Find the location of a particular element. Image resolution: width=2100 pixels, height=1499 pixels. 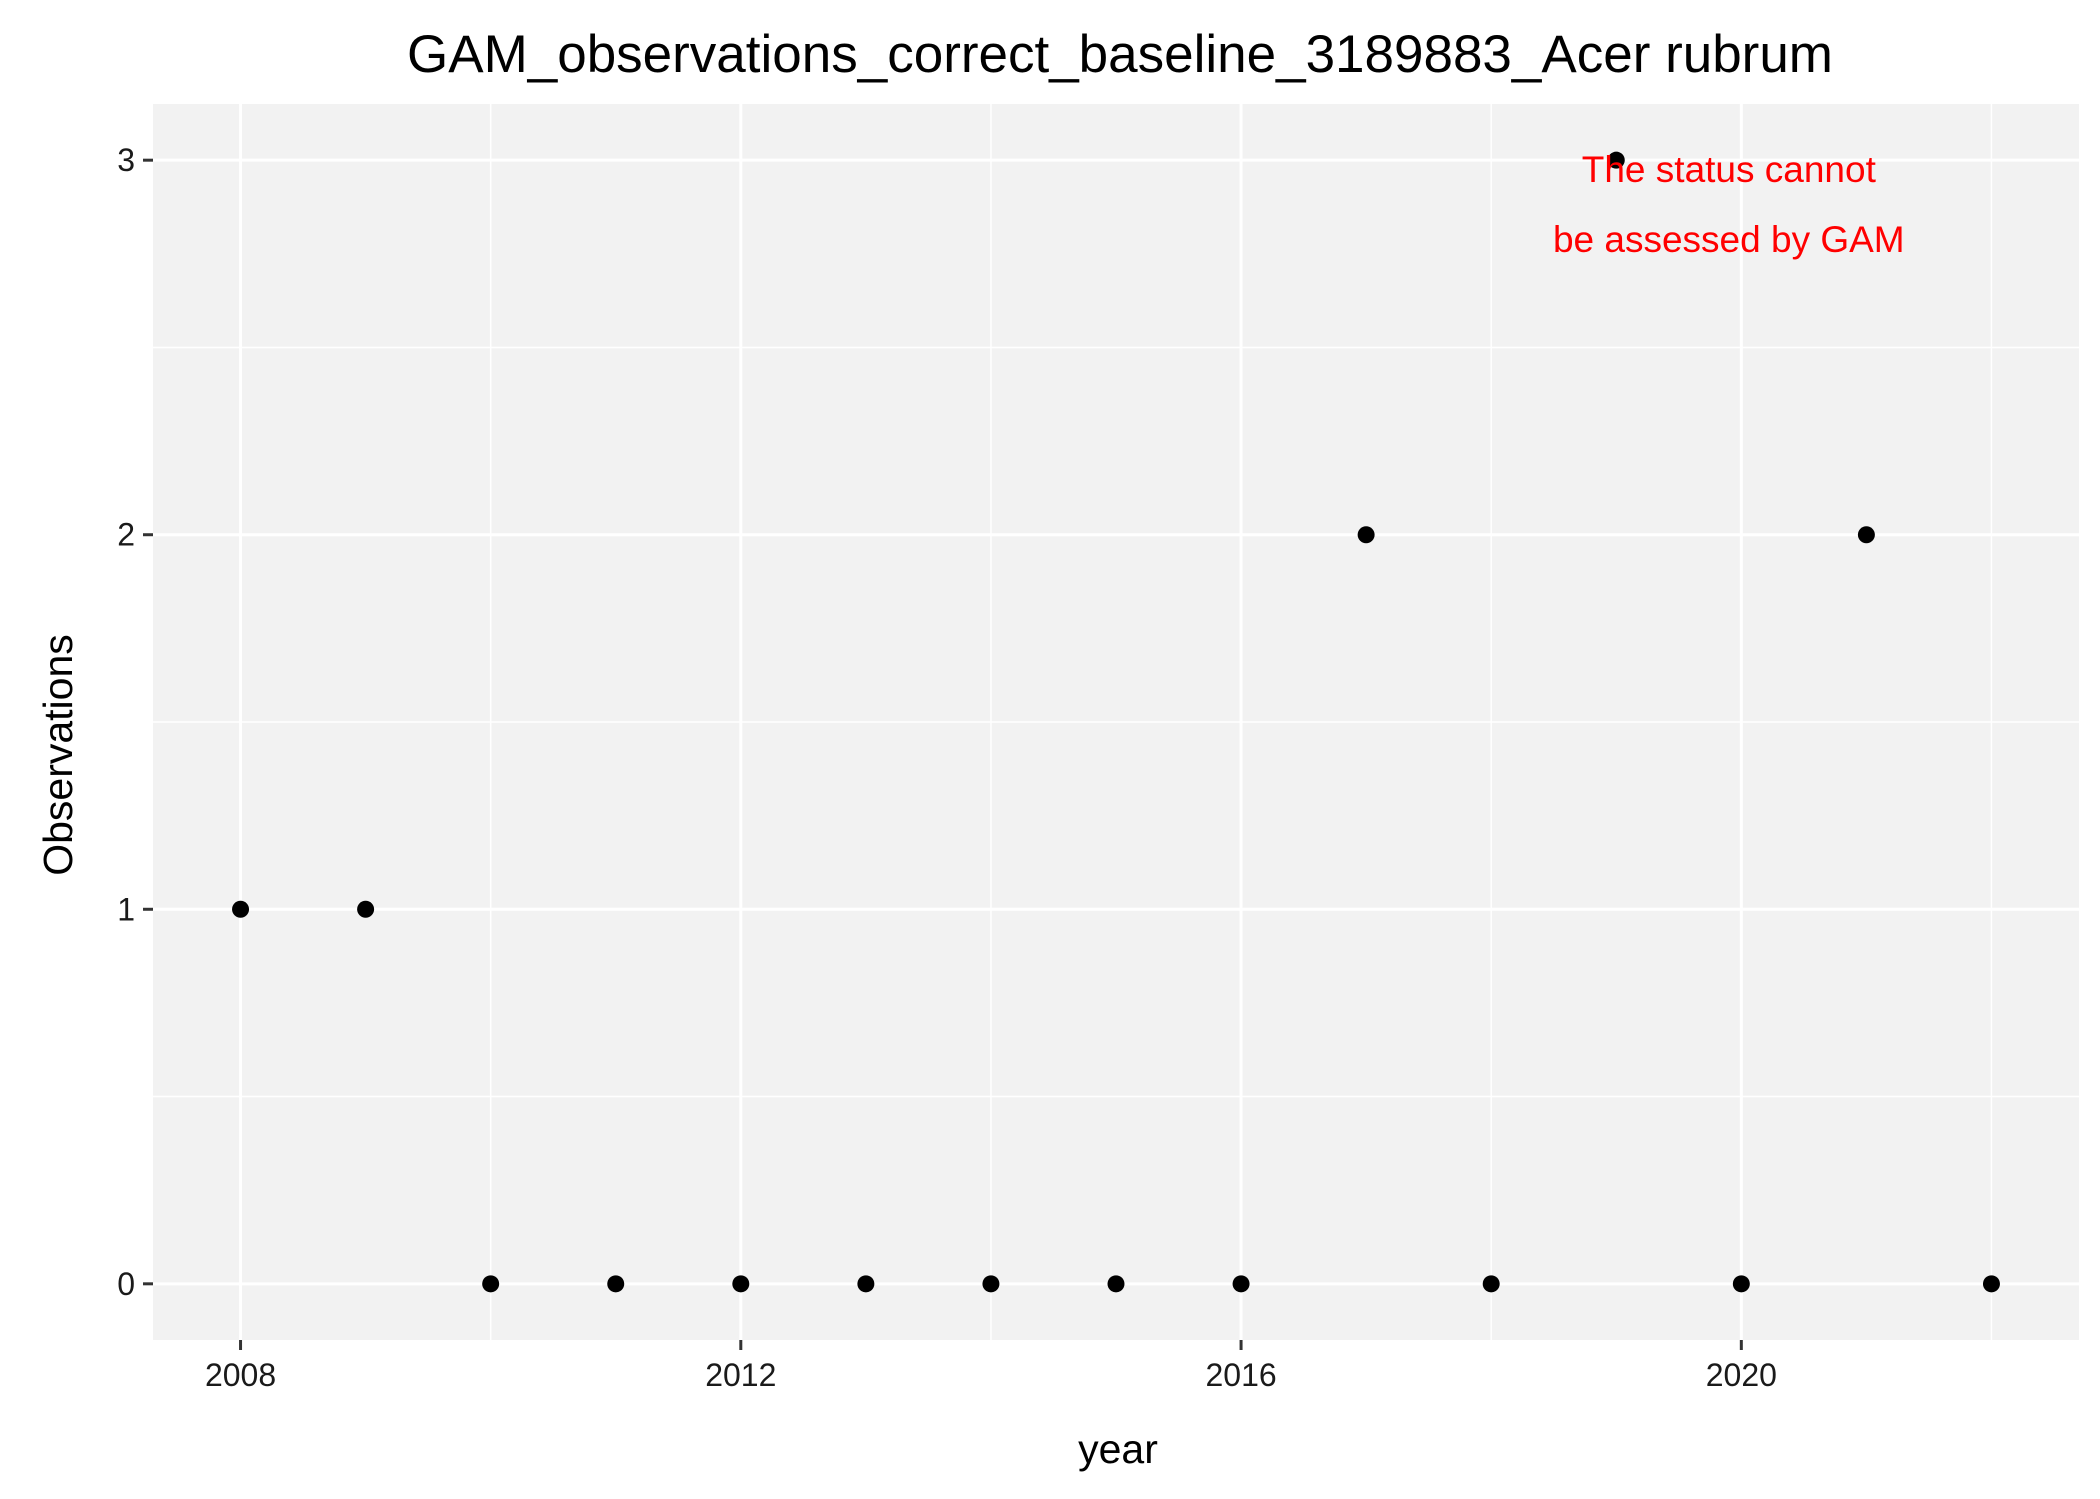

y-tick-label: 3 is located at coordinates (126, 160).